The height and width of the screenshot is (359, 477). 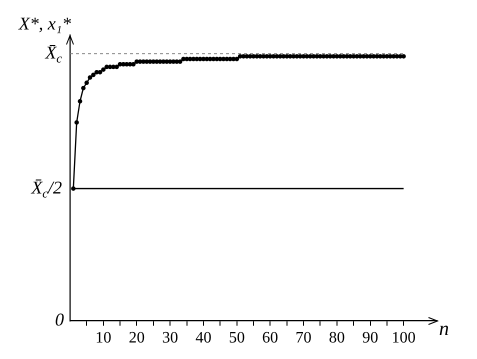 What do you see at coordinates (136, 338) in the screenshot?
I see `x-tick-label: 20` at bounding box center [136, 338].